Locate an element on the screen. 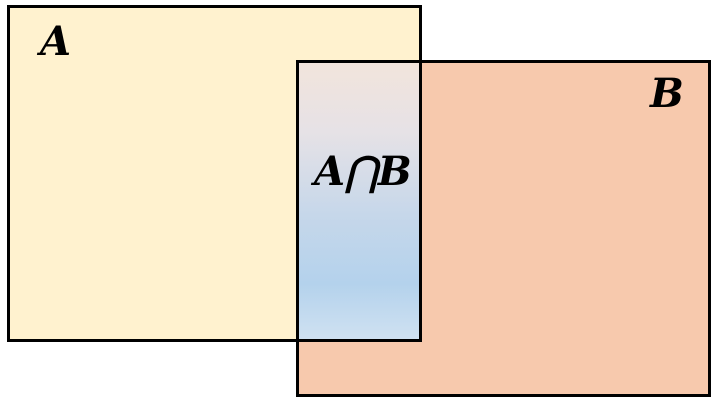 This screenshot has width=716, height=404. set-a-label: A is located at coordinates (56, 41).